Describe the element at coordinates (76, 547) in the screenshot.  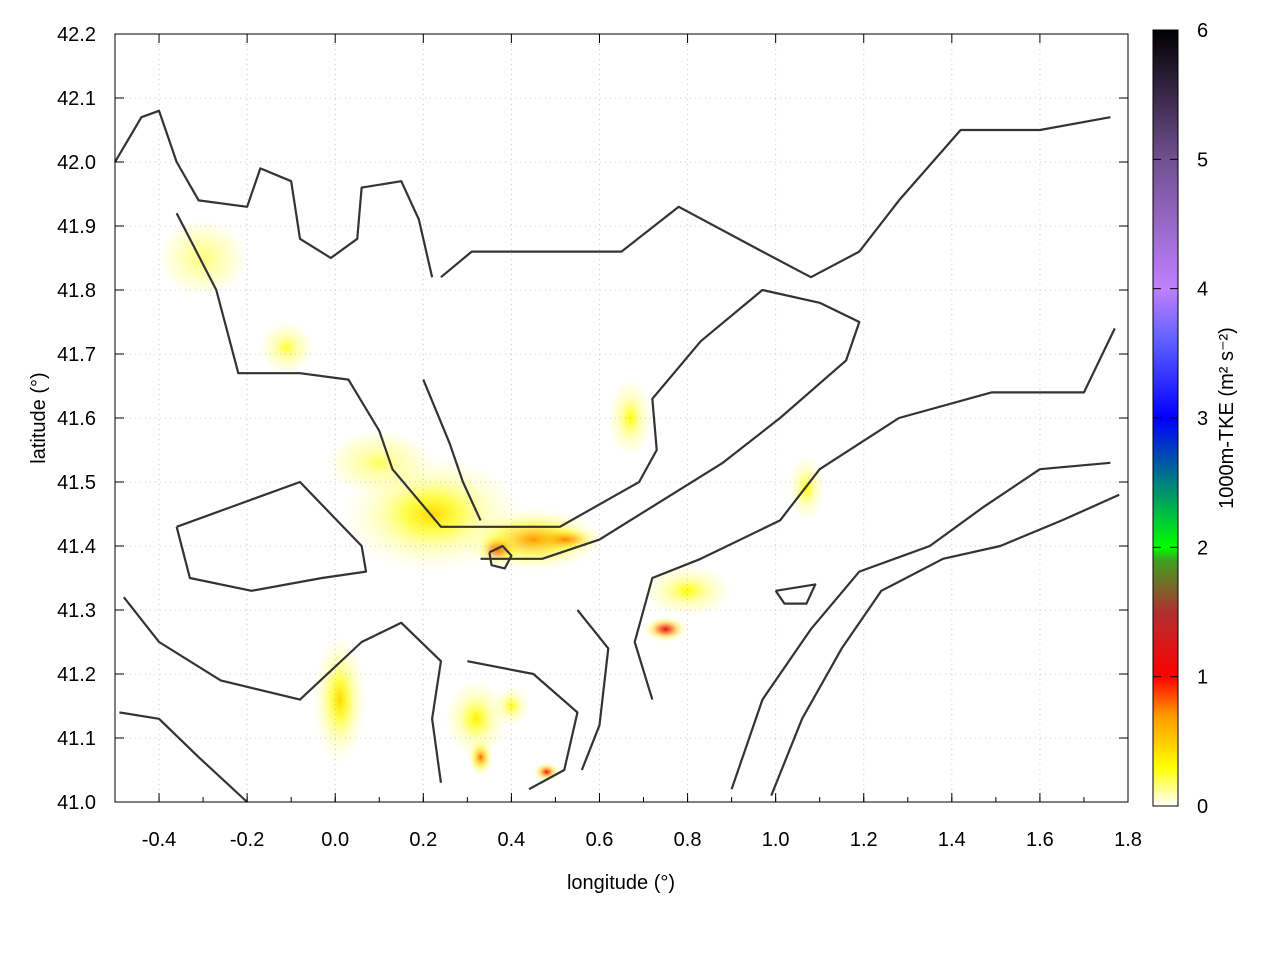
I see `y-tick-label: 41.4` at that location.